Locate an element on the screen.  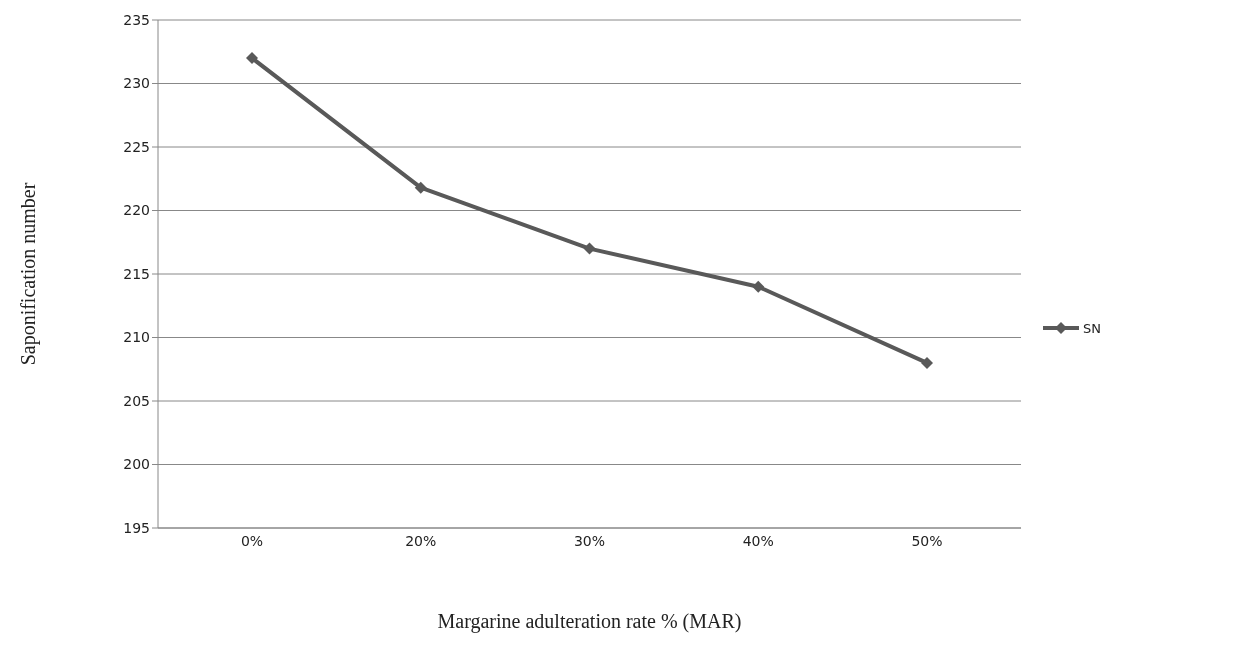
y-tick-label: 195 is located at coordinates (136, 527).